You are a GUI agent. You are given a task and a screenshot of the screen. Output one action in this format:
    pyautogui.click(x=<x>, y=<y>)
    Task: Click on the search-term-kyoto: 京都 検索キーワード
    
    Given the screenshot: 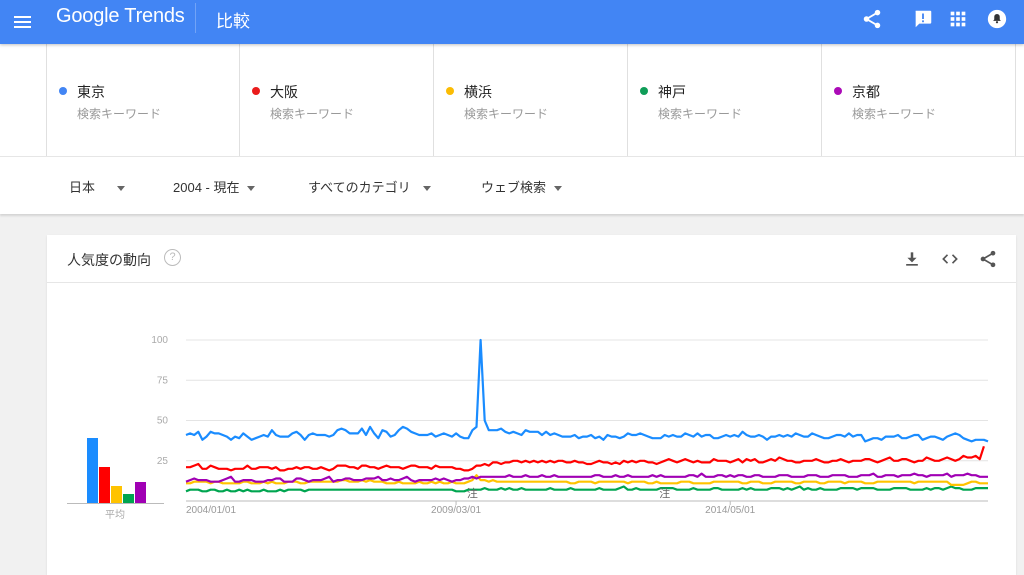 What is the action you would take?
    pyautogui.click(x=919, y=100)
    